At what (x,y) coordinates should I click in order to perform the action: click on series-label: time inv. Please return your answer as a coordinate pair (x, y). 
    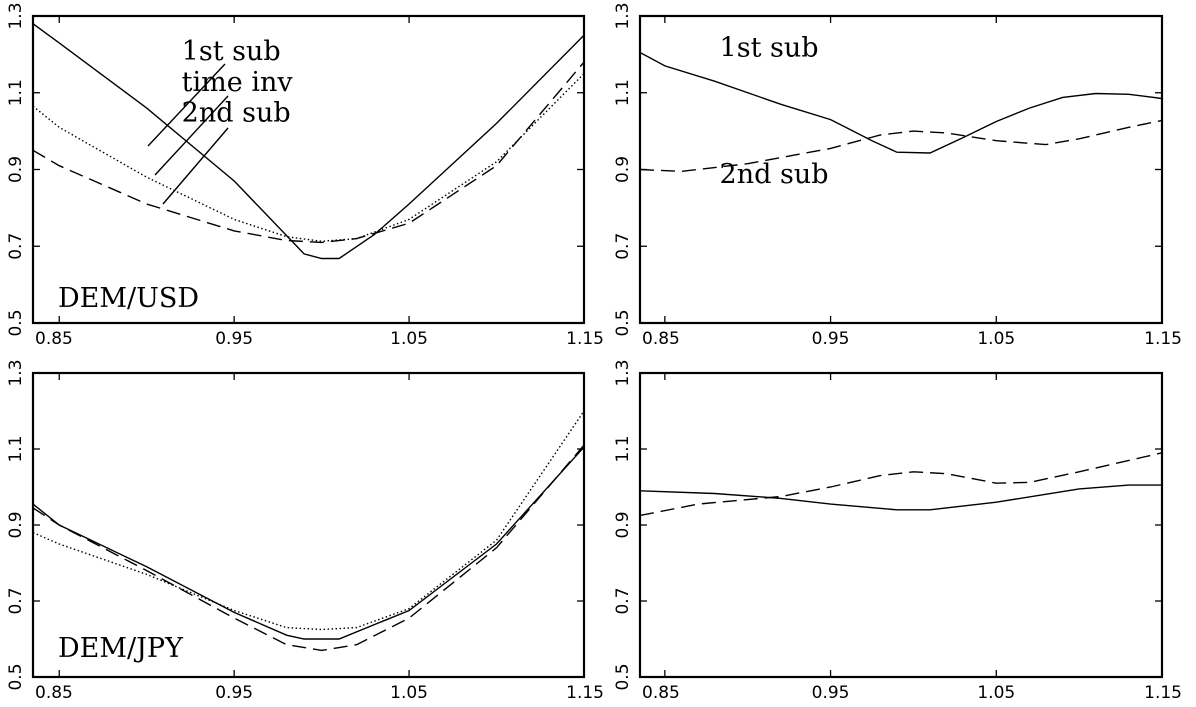
    Looking at the image, I should click on (238, 82).